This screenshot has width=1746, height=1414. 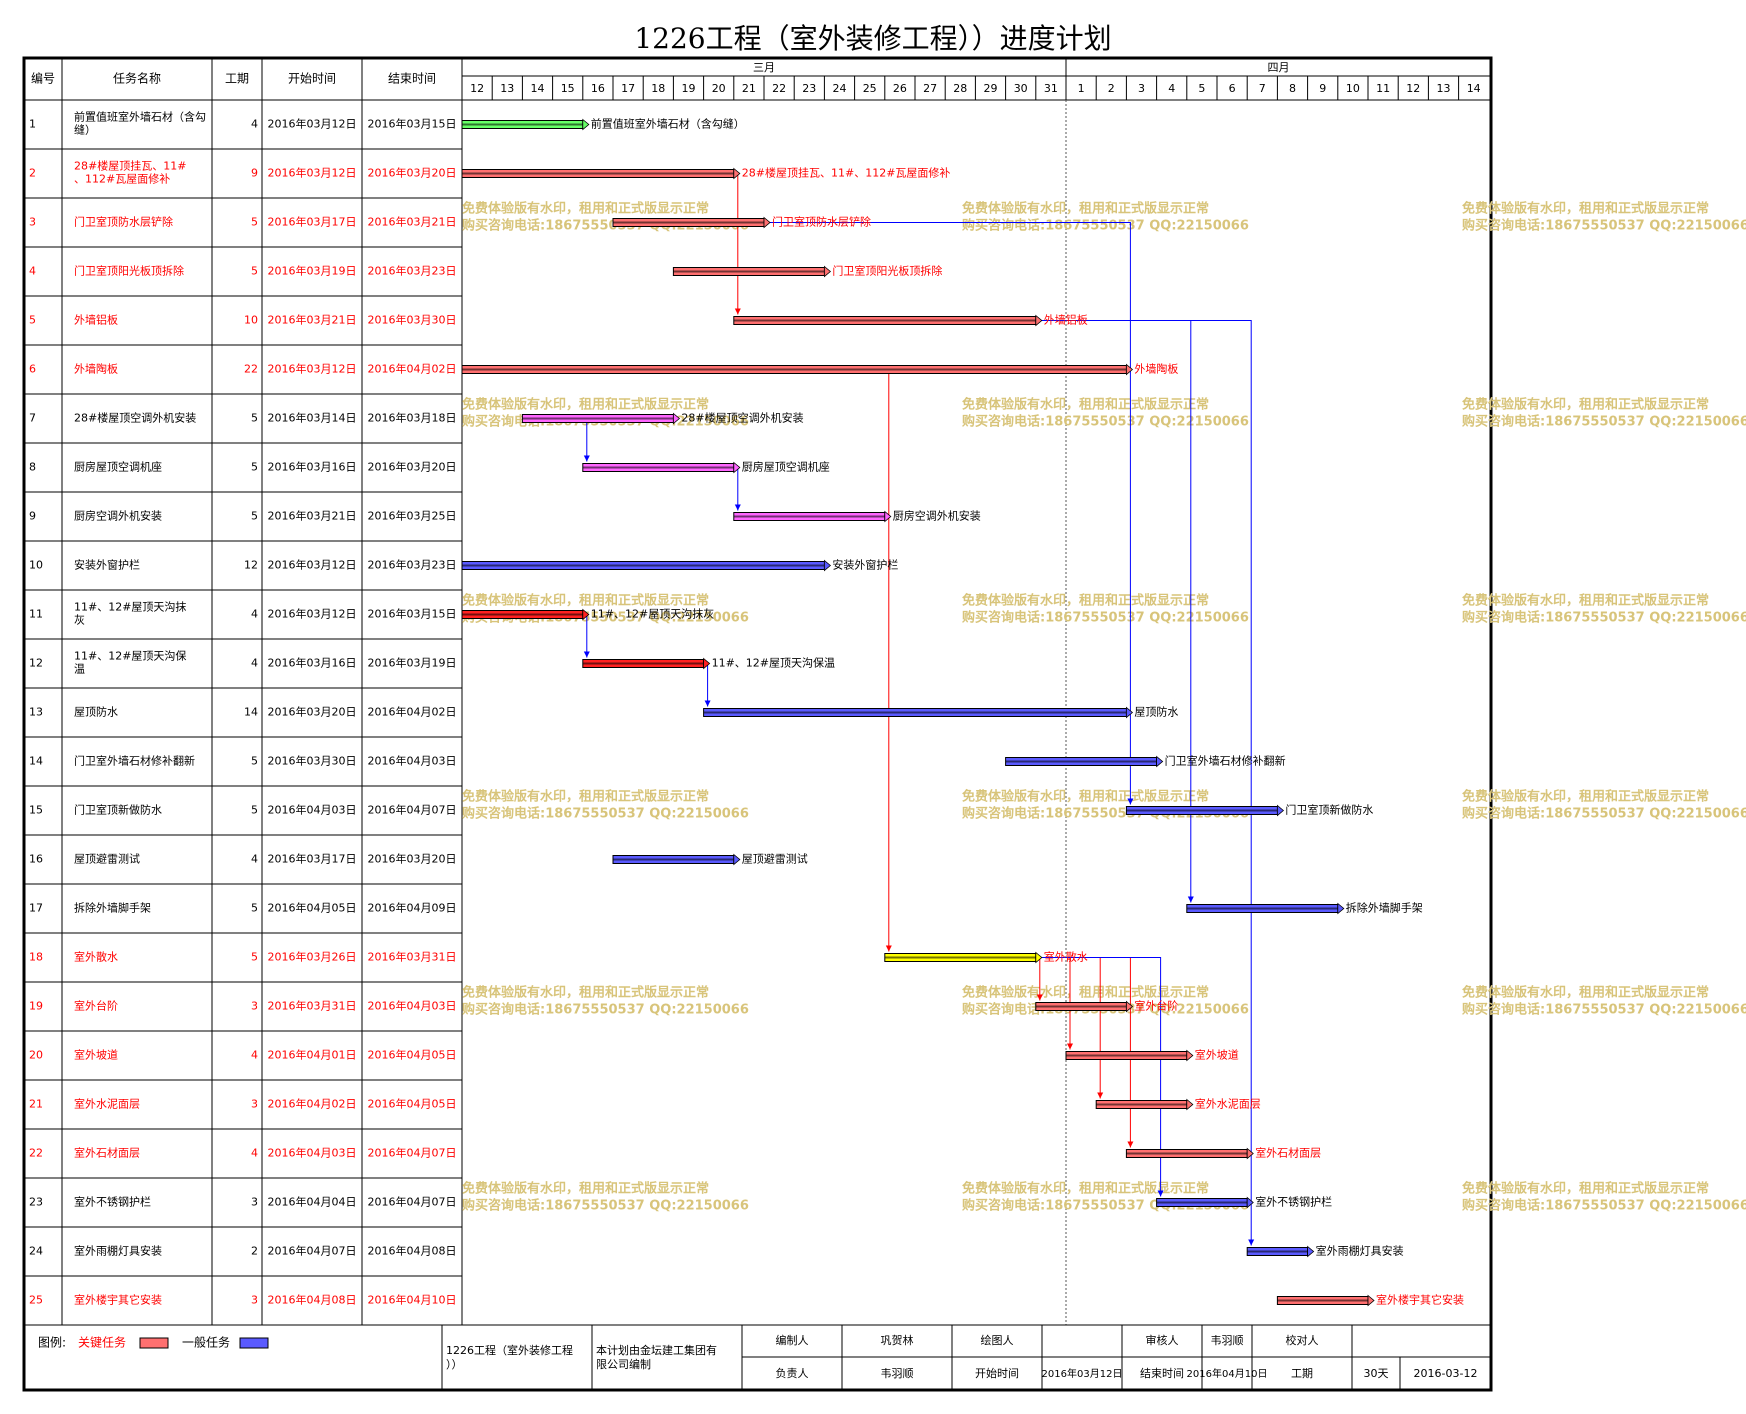 What do you see at coordinates (312, 1202) in the screenshot?
I see `task-start: 2016年04月04日` at bounding box center [312, 1202].